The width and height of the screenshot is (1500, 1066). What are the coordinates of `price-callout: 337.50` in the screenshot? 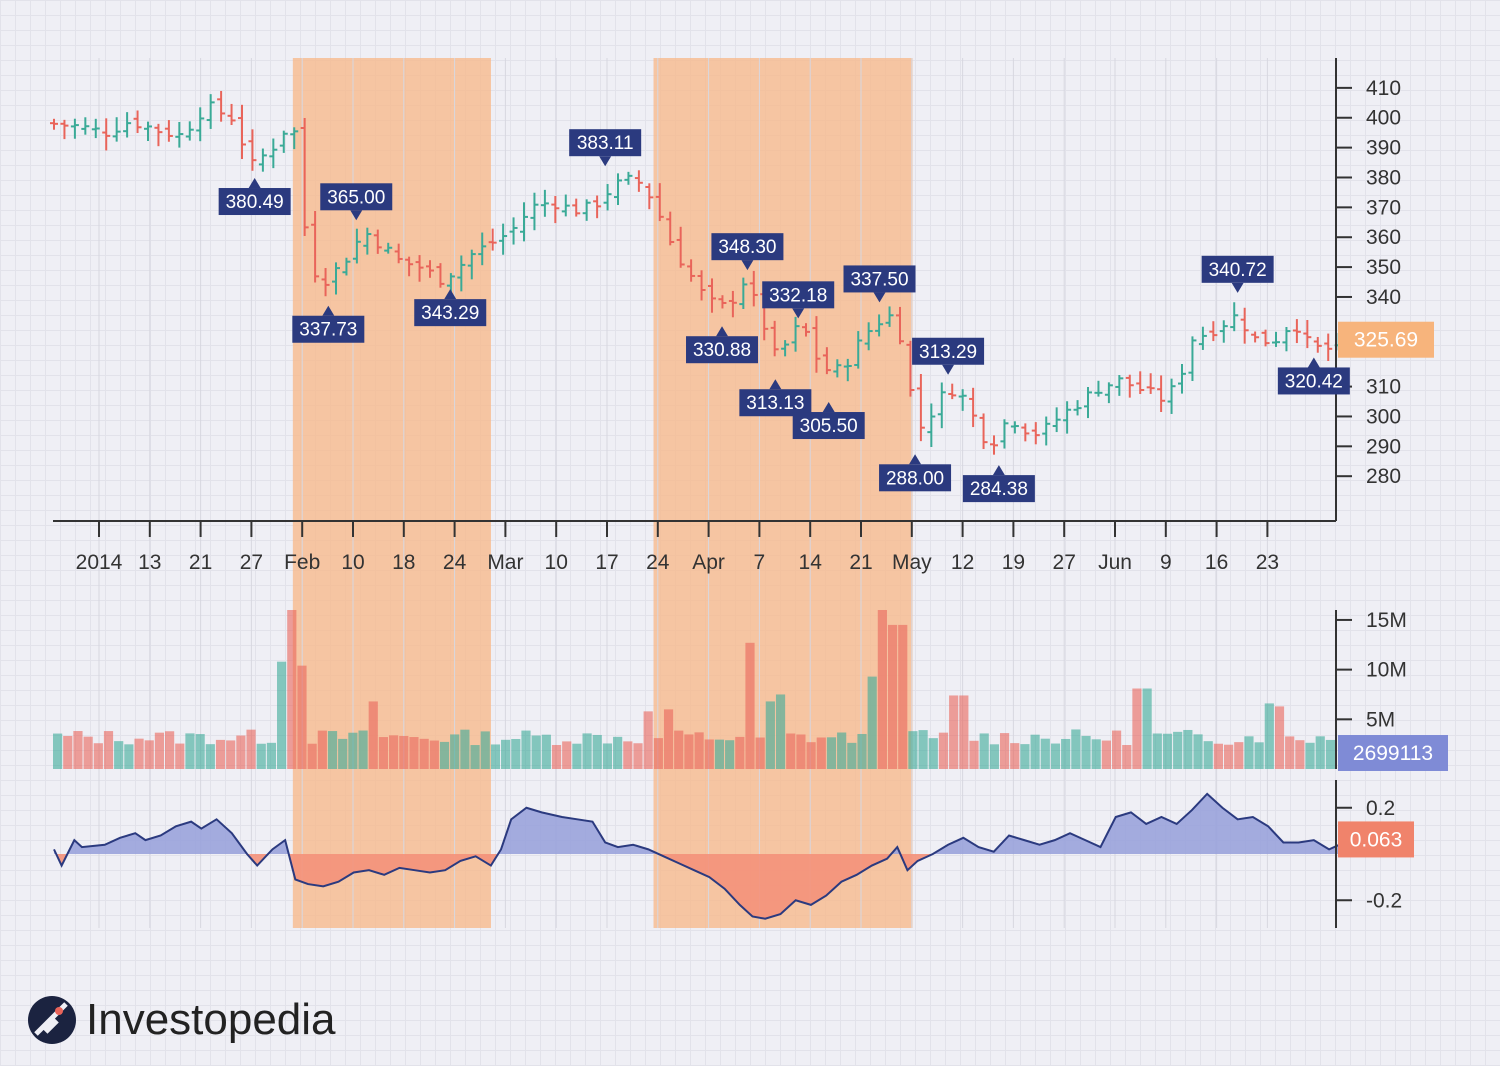 It's located at (879, 284).